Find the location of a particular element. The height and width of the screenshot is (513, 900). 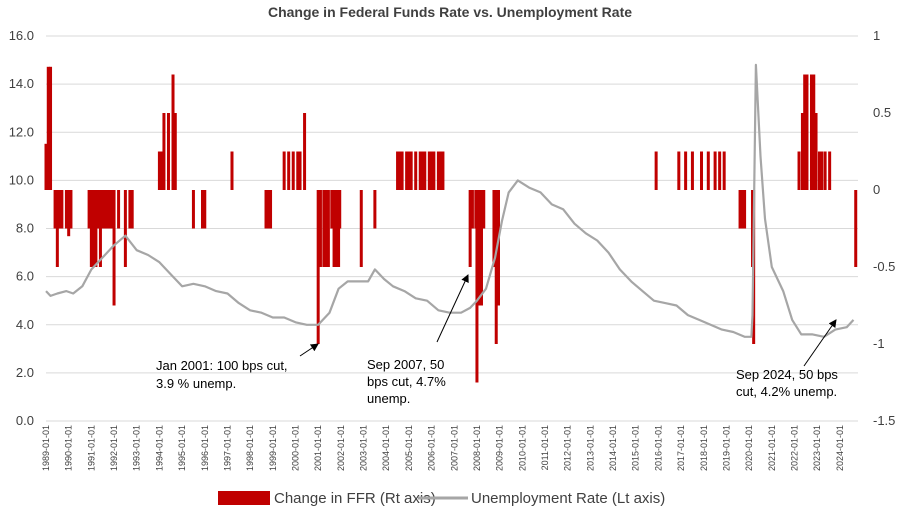

x-tick-label: 2019-01-01 is located at coordinates (726, 448).